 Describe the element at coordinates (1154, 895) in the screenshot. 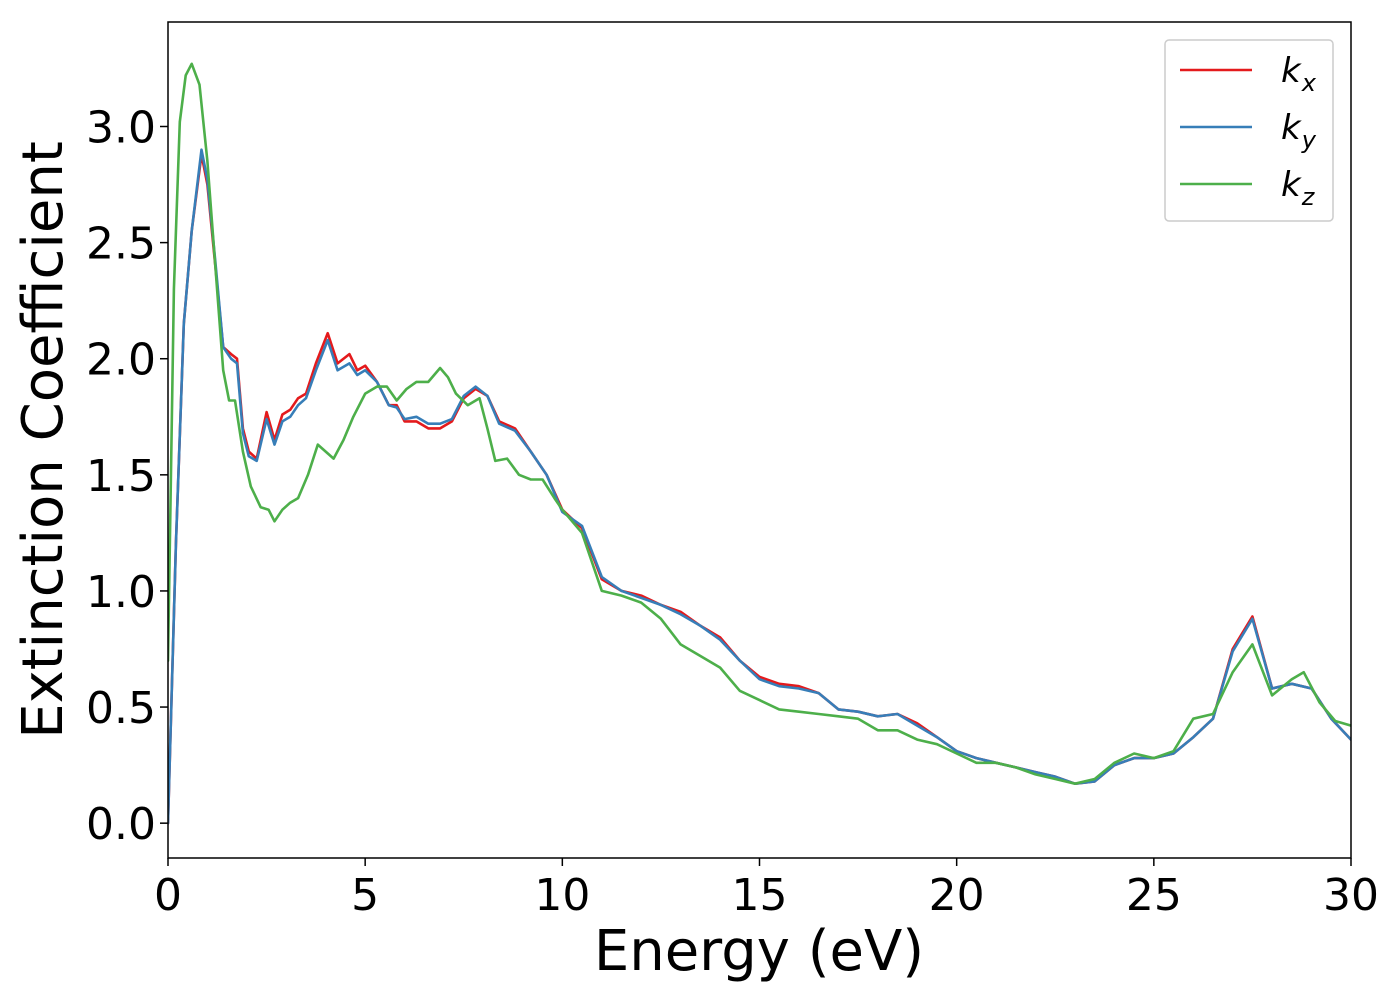

I see `x-tick-label: 25` at that location.